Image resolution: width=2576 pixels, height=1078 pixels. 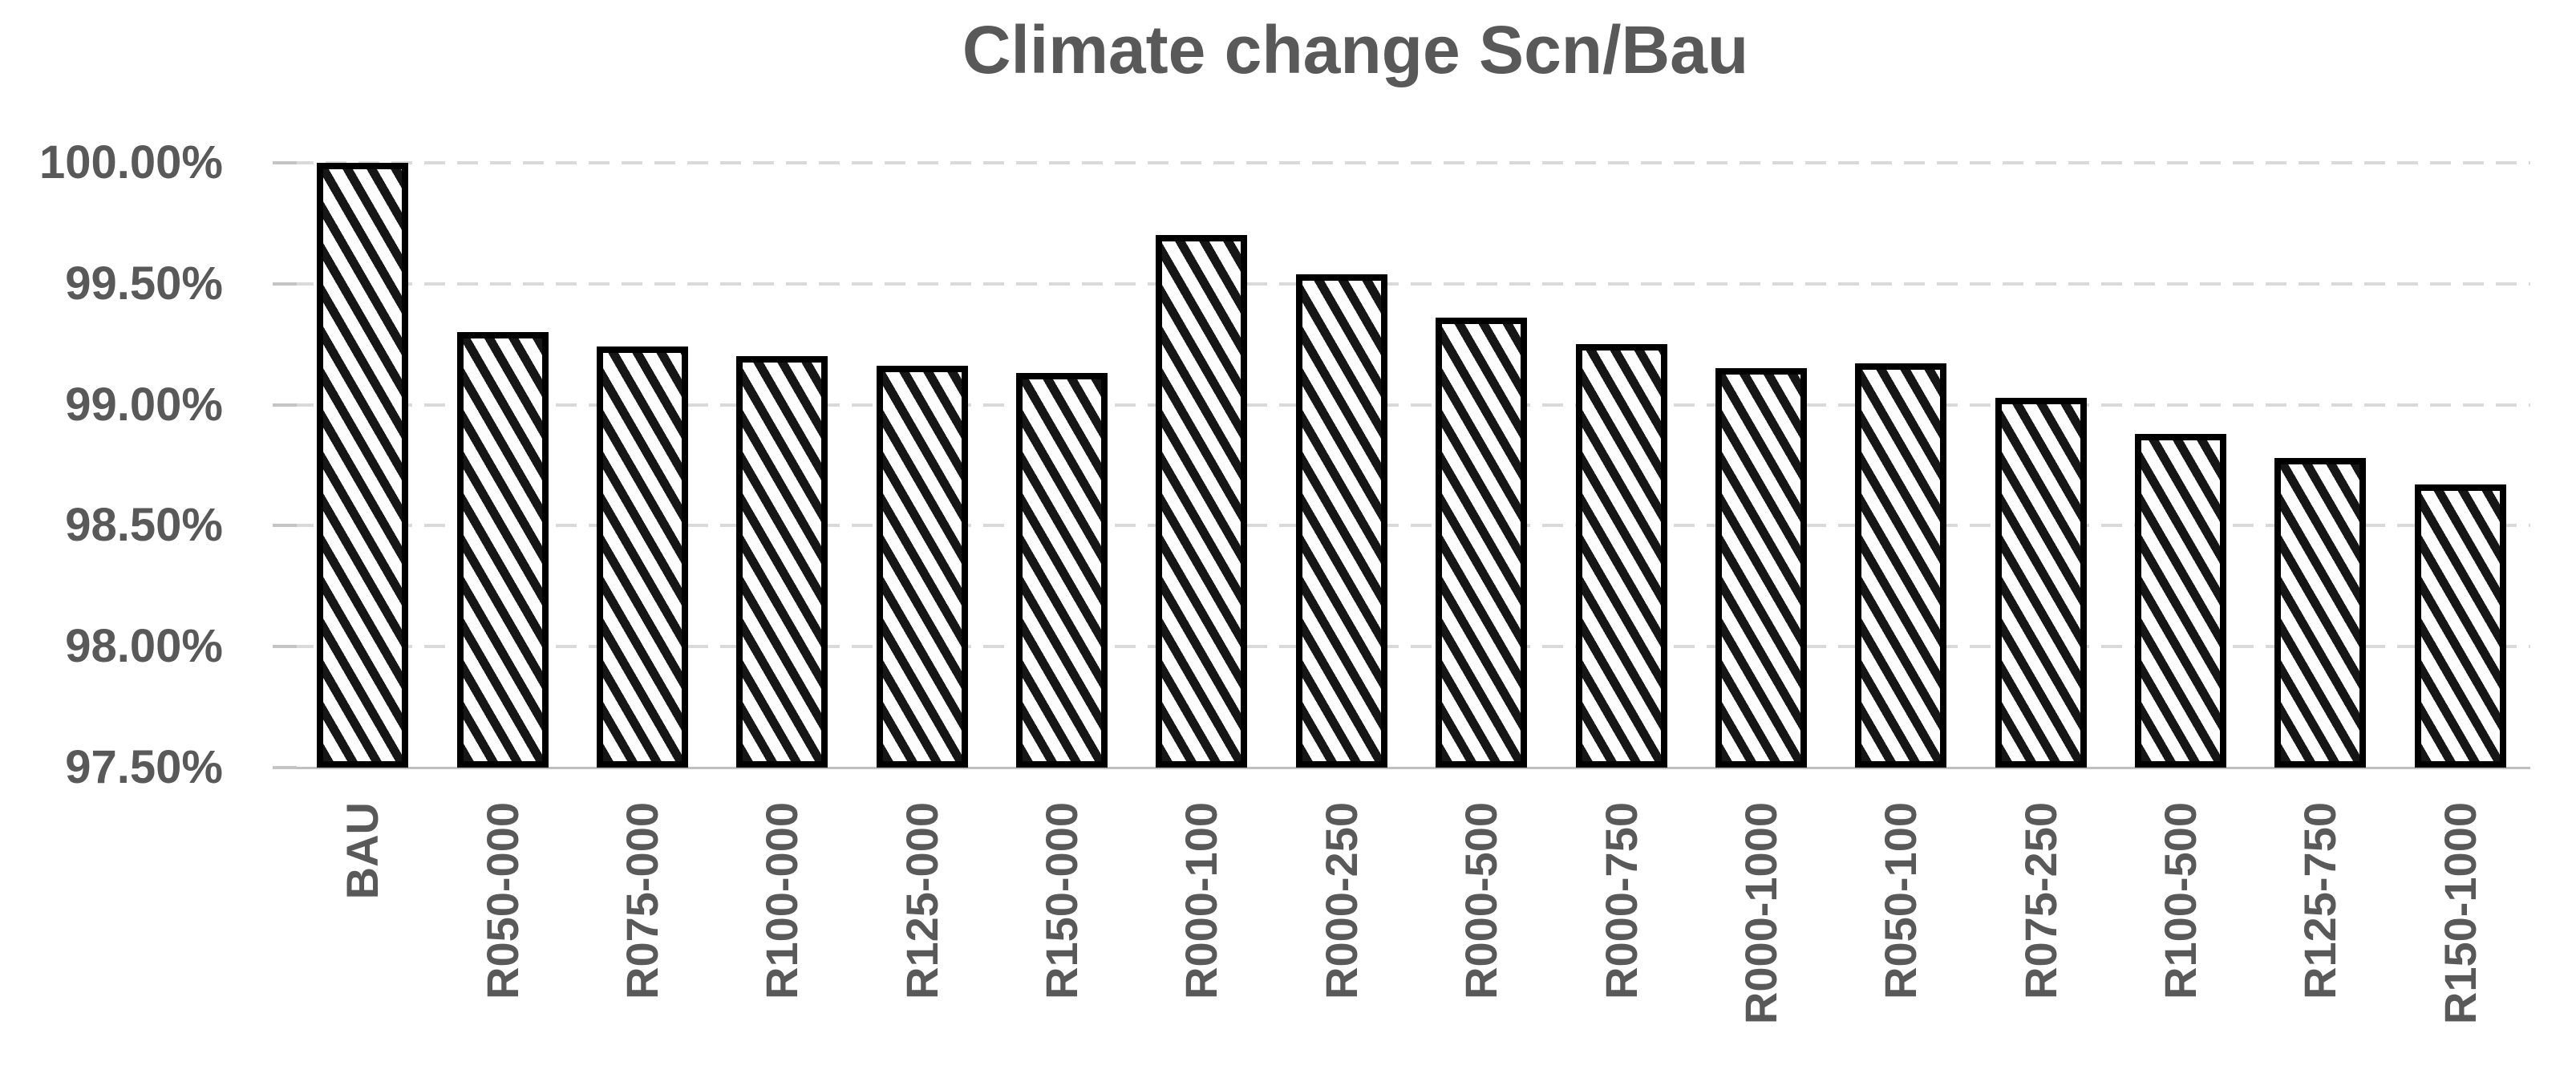 I want to click on y-axis: 100.00% 99.50% 99.00% 98.50% 98.00% 97.50%, so click(x=136, y=466).